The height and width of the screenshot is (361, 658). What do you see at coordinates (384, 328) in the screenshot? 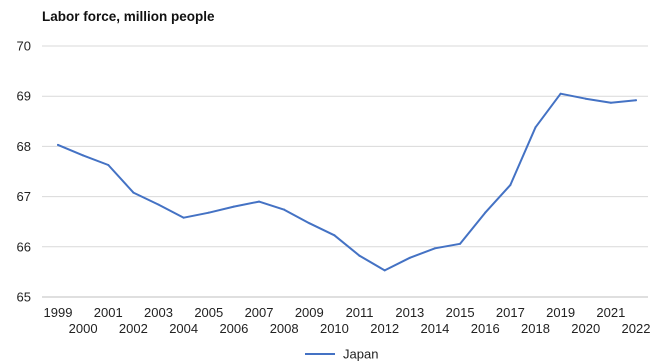
I see `x-tick-label: 2012` at bounding box center [384, 328].